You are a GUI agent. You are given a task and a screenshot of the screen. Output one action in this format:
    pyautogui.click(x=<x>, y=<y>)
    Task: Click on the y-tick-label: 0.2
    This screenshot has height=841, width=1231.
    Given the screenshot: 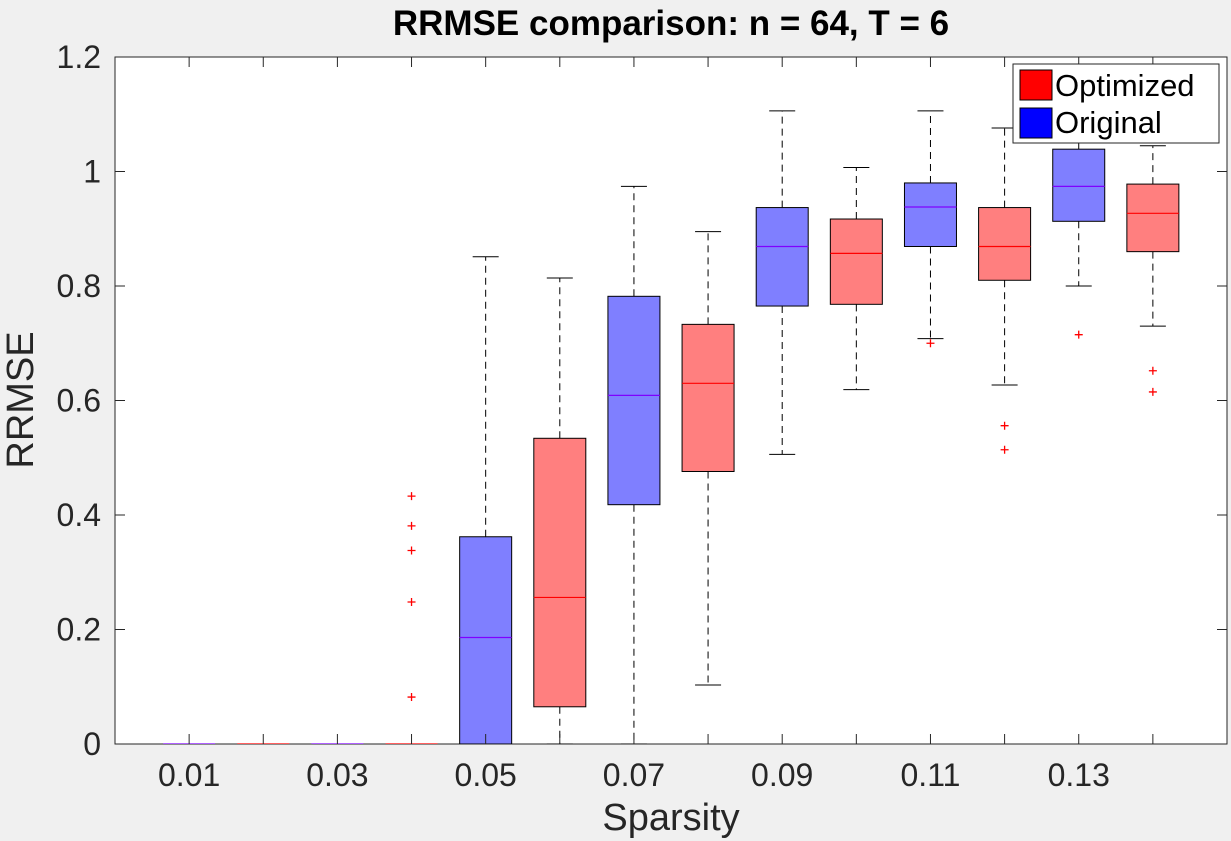 What is the action you would take?
    pyautogui.click(x=79, y=630)
    